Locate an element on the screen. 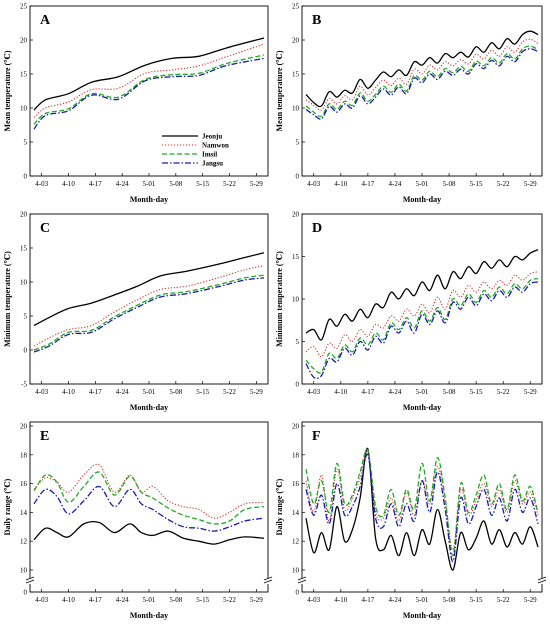 This screenshot has height=628, width=550. panel-letter: D is located at coordinates (317, 228).